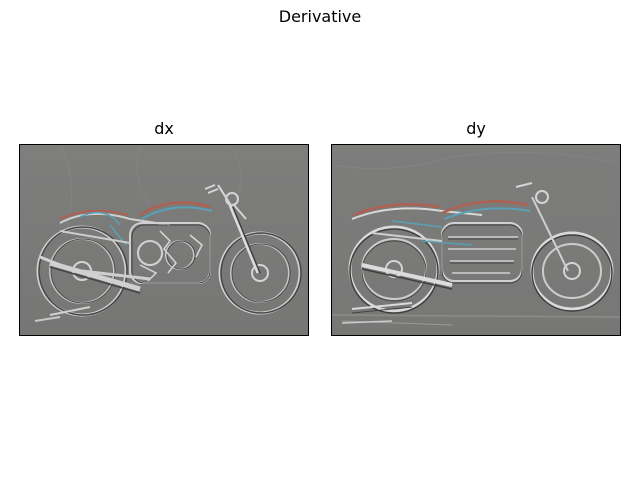  What do you see at coordinates (260, 273) in the screenshot?
I see `dx-front-wheel` at bounding box center [260, 273].